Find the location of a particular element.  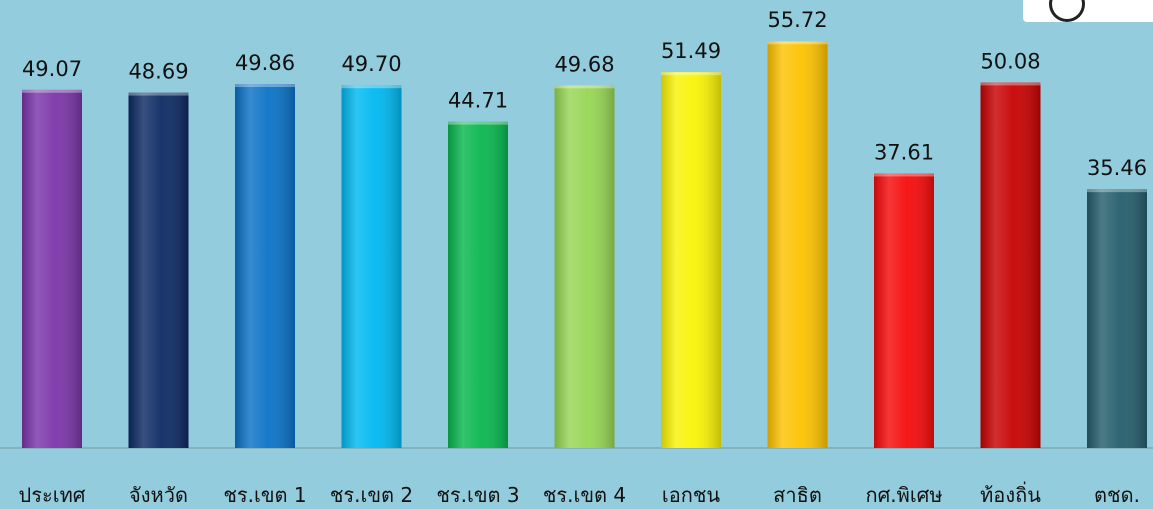

category-label: เอกชน is located at coordinates (691, 495).